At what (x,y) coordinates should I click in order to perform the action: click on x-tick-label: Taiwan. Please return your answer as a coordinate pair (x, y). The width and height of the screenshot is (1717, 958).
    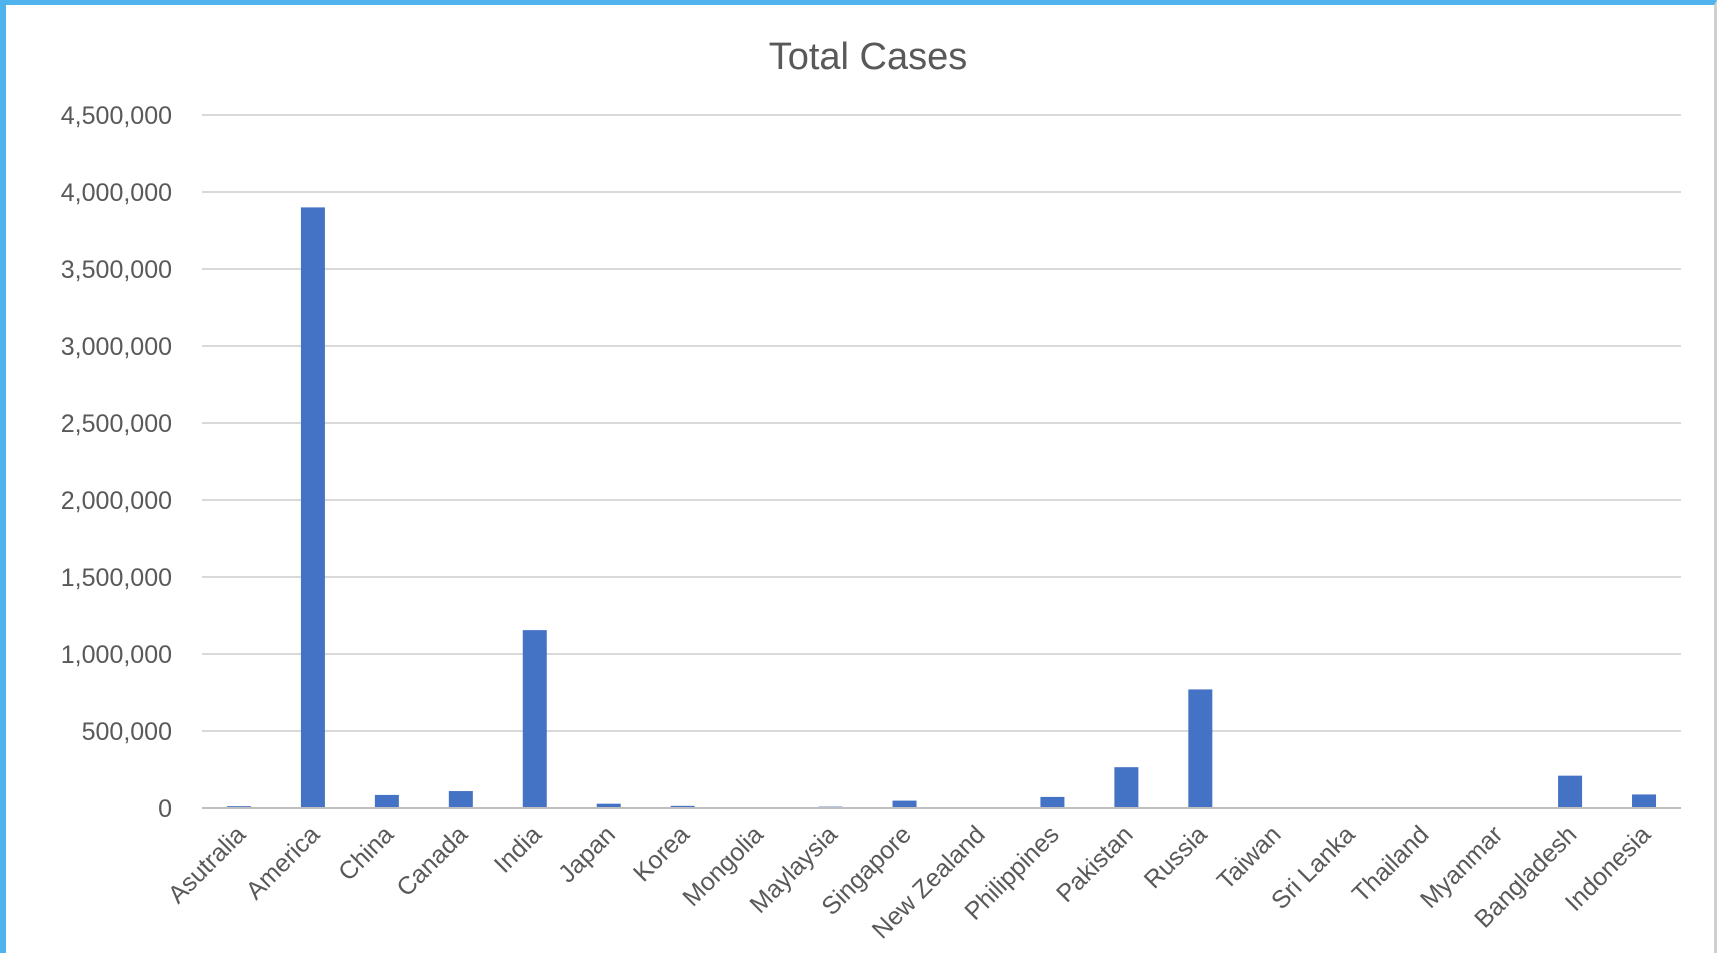
    Looking at the image, I should click on (1249, 857).